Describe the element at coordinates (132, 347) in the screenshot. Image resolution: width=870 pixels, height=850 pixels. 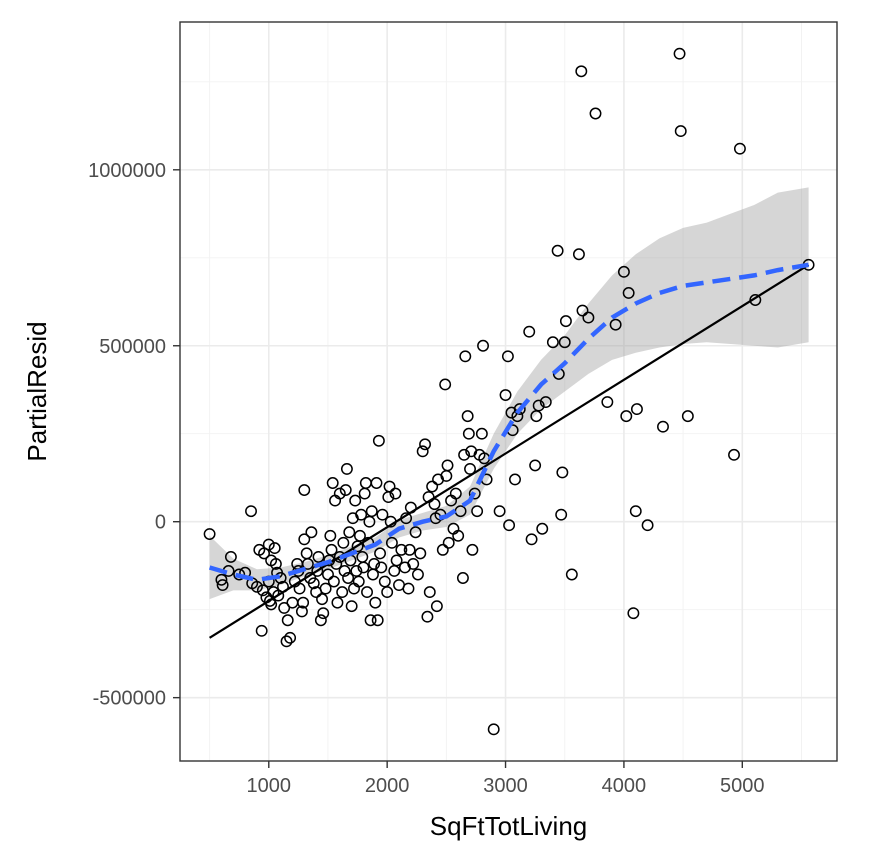
I see `y-tick-label: 500000` at that location.